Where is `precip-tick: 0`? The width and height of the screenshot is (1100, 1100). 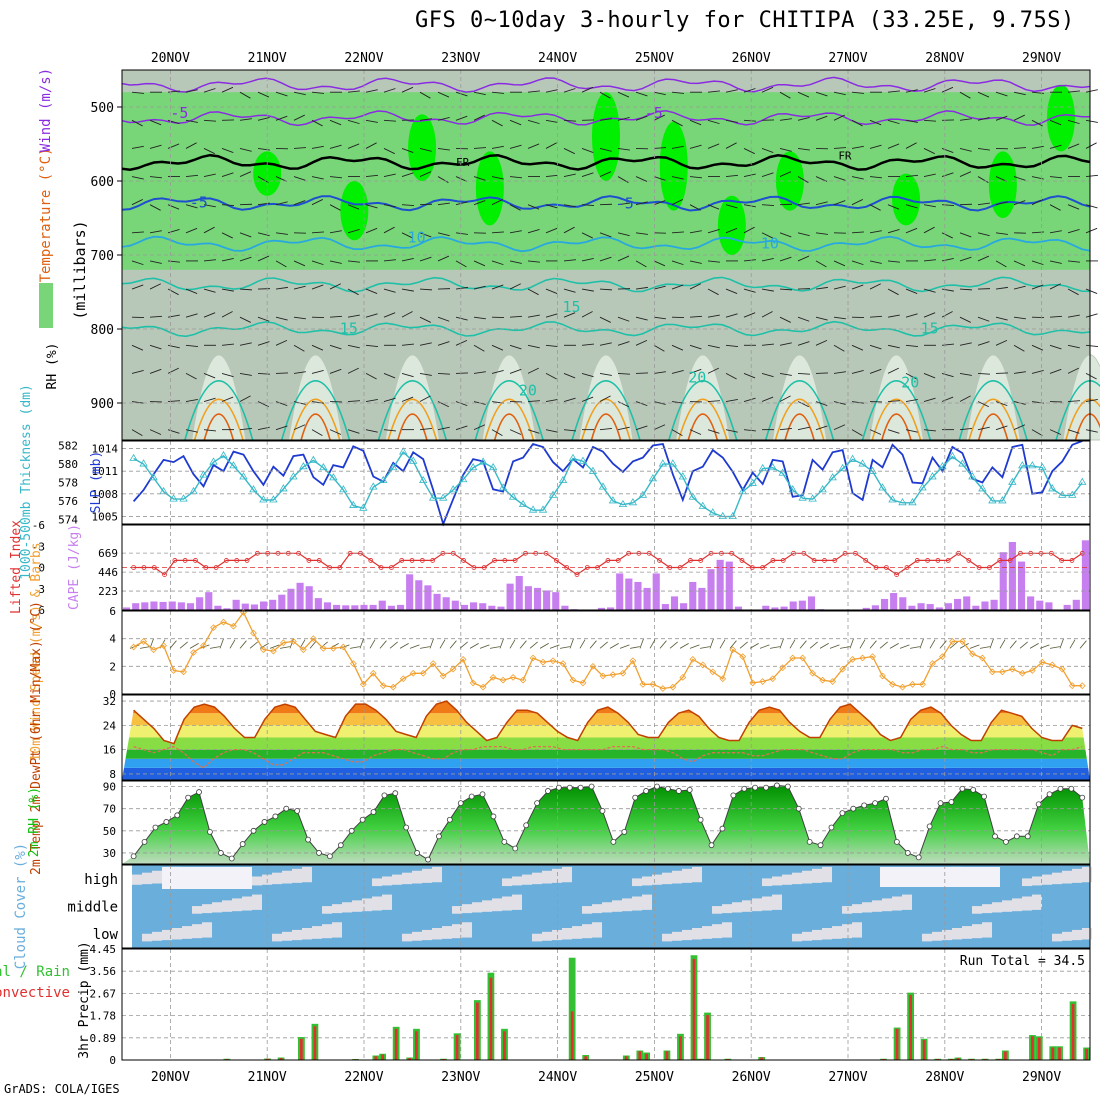
precip-tick: 0 is located at coordinates (112, 1060).